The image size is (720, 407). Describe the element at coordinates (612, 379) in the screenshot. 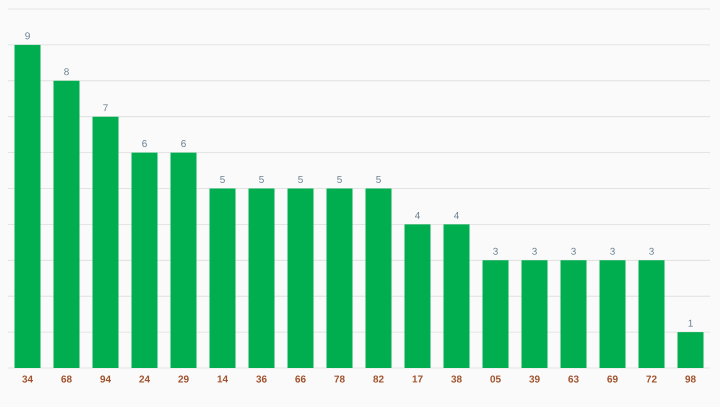

I see `x-tick-label: 69` at that location.